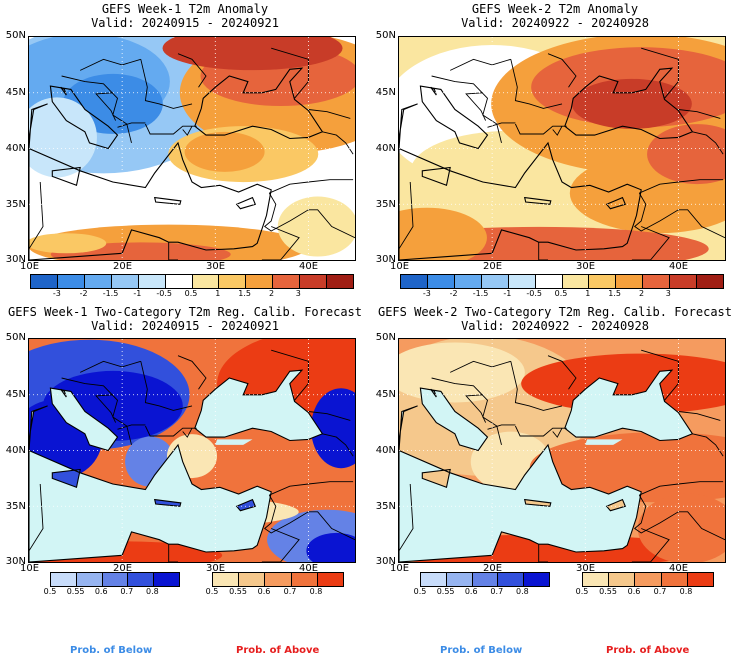 This screenshot has height=662, width=740. What do you see at coordinates (111, 650) in the screenshot?
I see `prob-below-caption: Prob. of Below` at bounding box center [111, 650].